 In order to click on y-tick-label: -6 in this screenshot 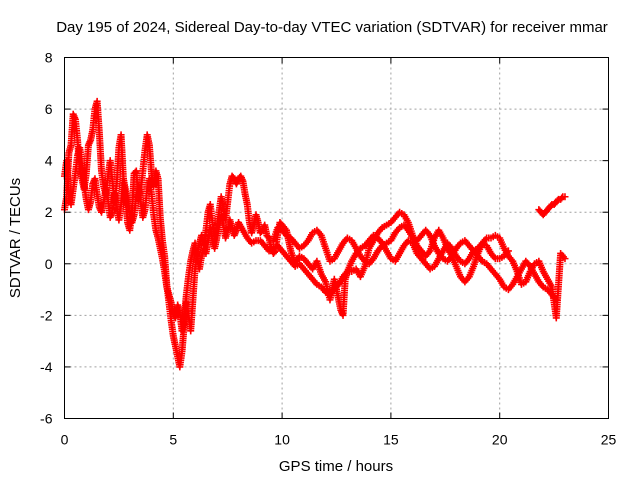, I will do `click(46, 419)`.